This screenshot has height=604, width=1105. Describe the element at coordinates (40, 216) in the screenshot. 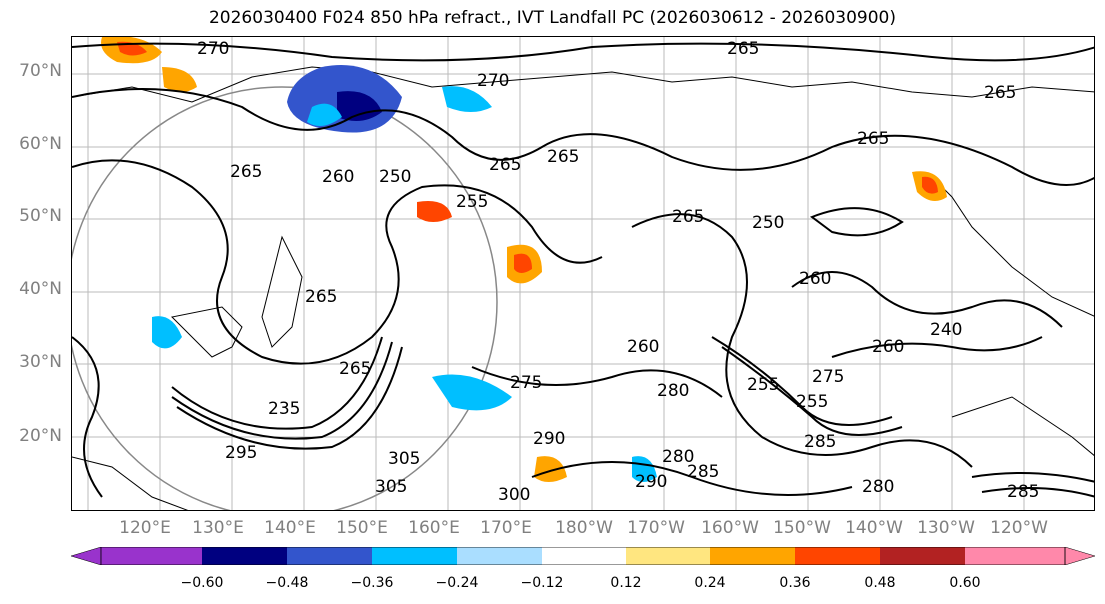

I see `lat-label: 50°N` at that location.